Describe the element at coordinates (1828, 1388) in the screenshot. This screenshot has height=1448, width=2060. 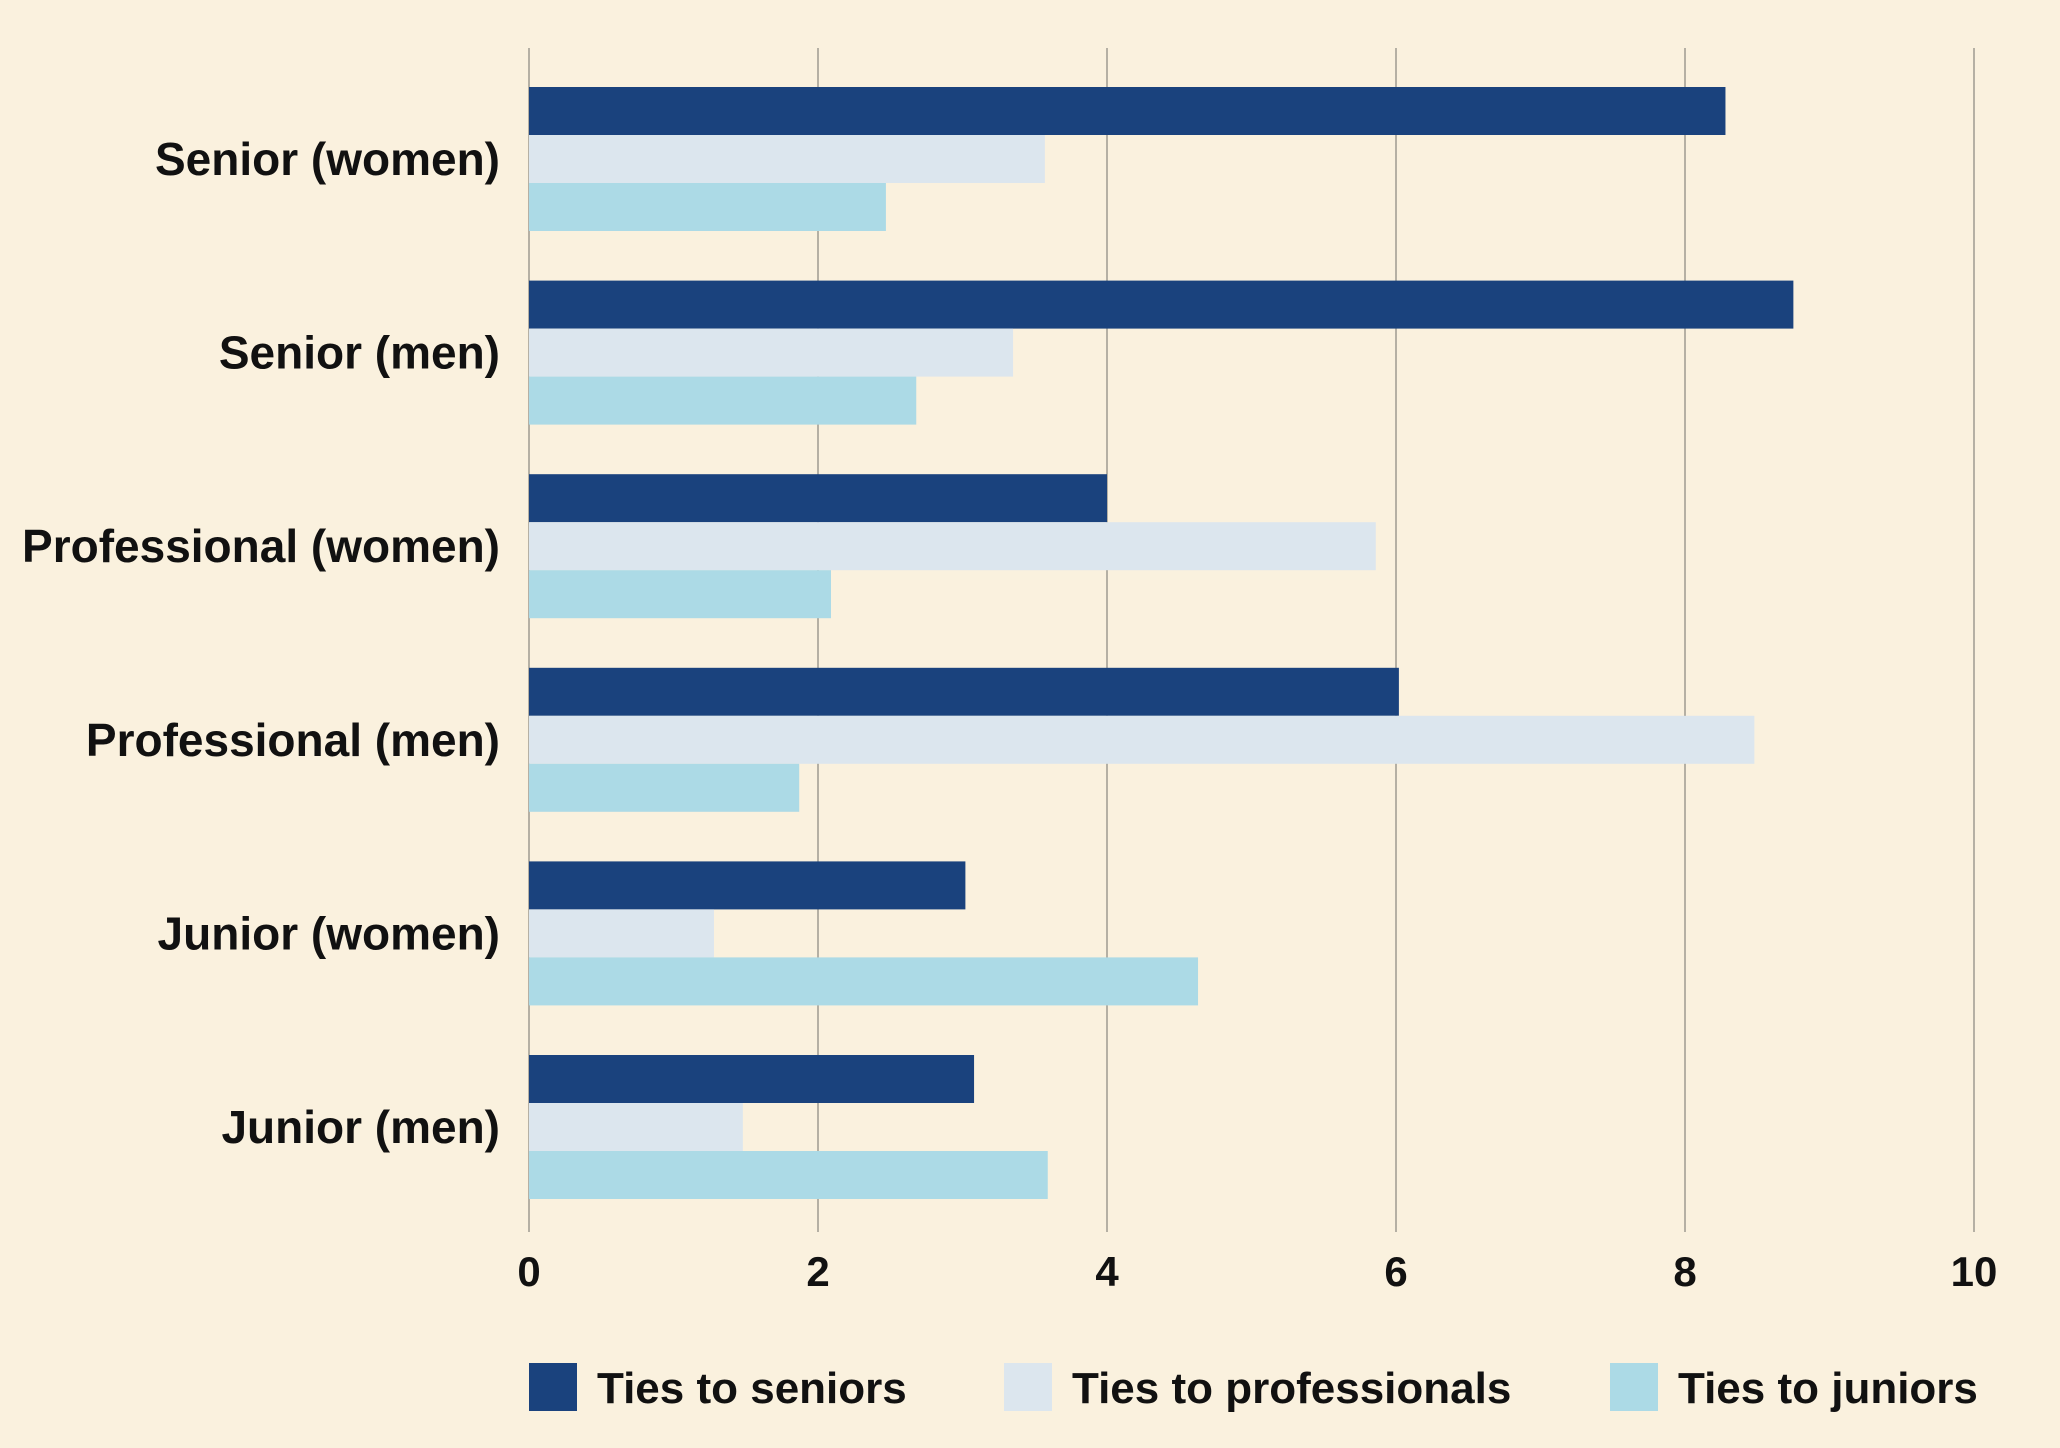
I see `legend-label: Ties to juniors` at that location.